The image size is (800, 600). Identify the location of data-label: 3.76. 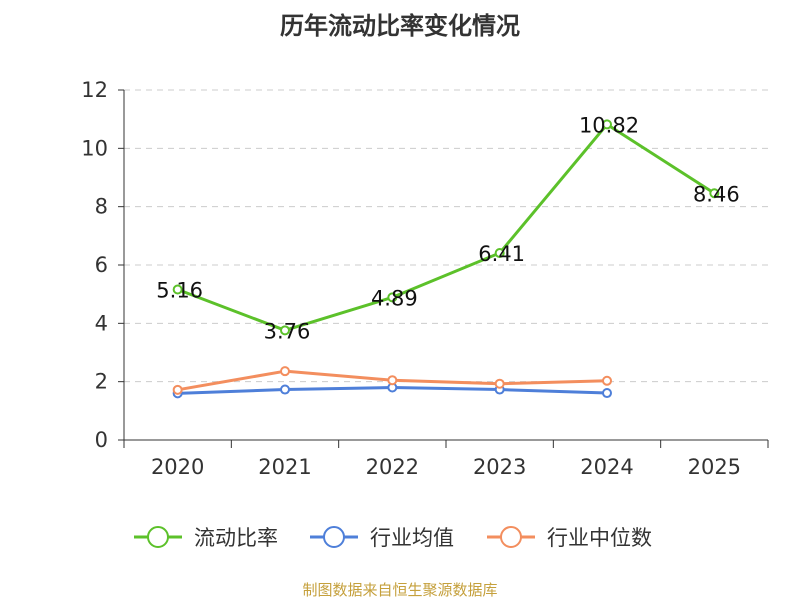
(287, 331).